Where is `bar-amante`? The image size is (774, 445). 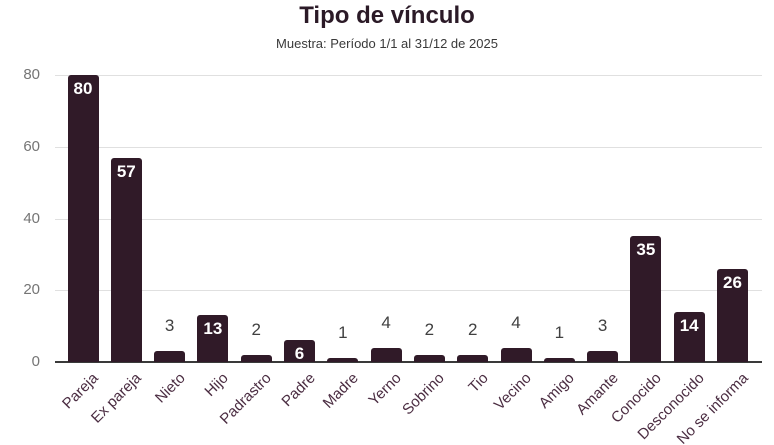
bar-amante is located at coordinates (603, 356).